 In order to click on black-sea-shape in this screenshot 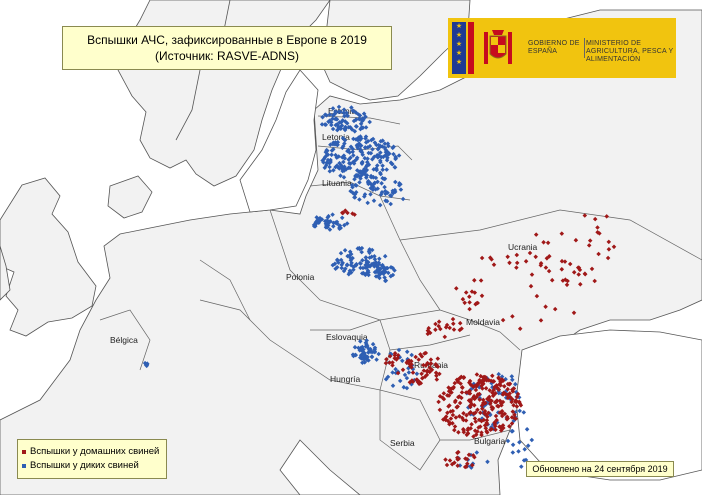, I will do `click(608, 405)`.